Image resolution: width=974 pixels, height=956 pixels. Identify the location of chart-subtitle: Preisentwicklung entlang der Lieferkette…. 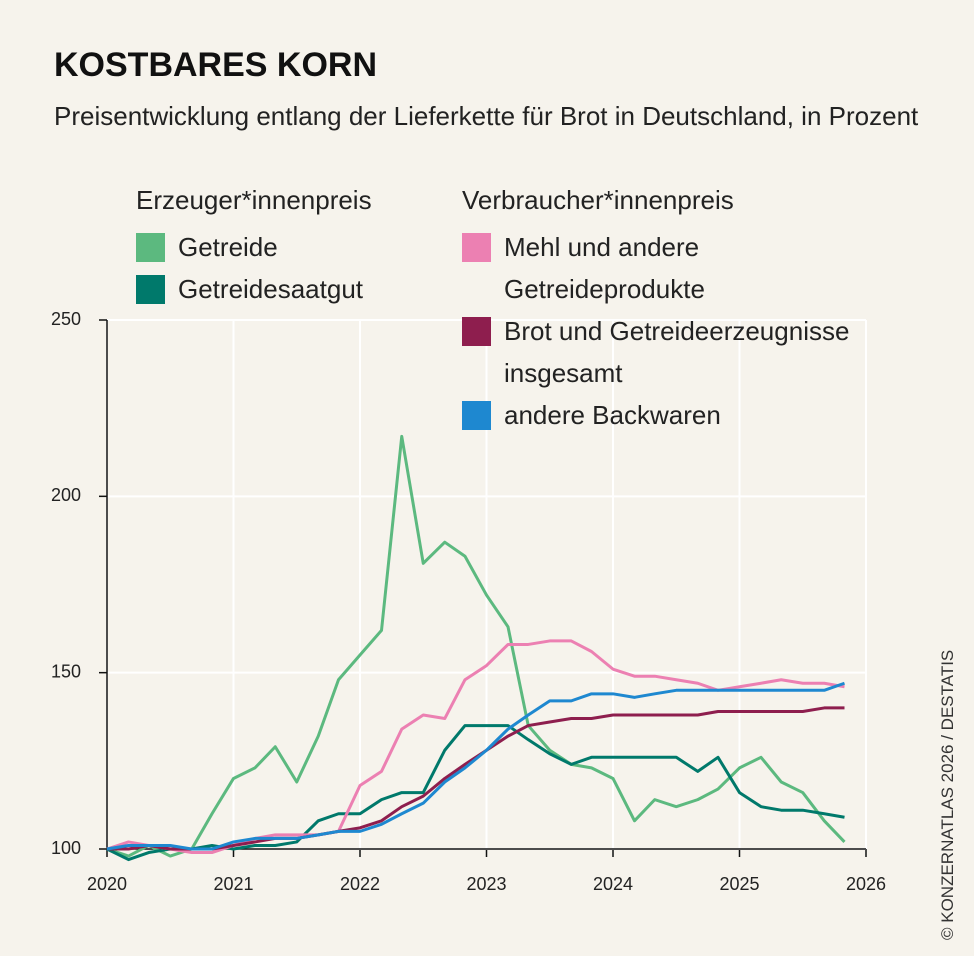
(486, 116).